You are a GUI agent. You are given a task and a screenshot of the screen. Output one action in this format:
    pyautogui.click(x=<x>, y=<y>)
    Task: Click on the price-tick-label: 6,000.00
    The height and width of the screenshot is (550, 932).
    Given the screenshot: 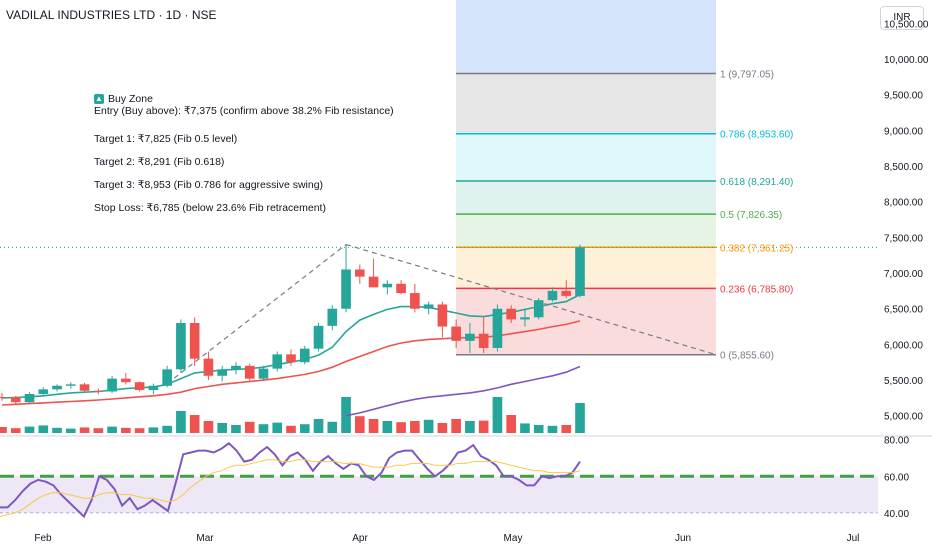 What is the action you would take?
    pyautogui.click(x=903, y=345)
    